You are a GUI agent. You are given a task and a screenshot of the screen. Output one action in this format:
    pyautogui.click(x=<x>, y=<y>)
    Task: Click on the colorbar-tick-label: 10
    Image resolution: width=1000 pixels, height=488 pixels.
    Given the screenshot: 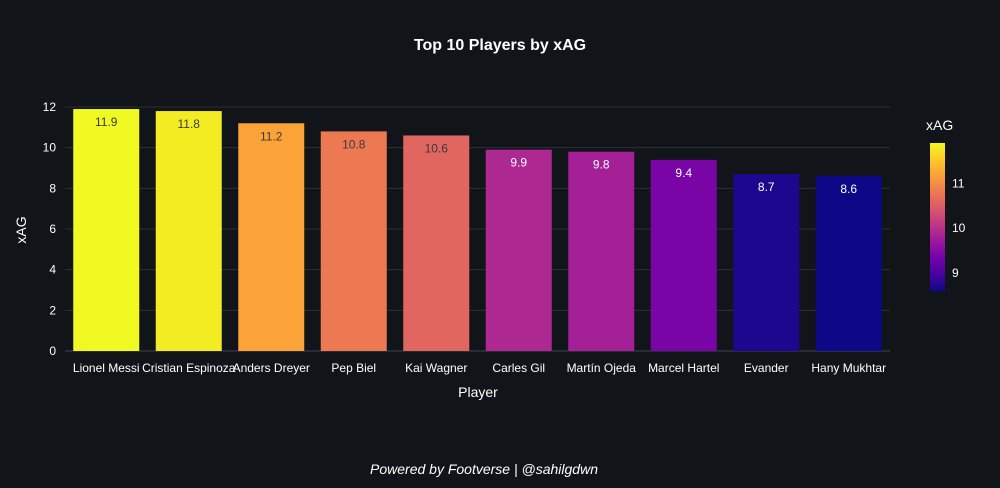 What is the action you would take?
    pyautogui.click(x=959, y=228)
    